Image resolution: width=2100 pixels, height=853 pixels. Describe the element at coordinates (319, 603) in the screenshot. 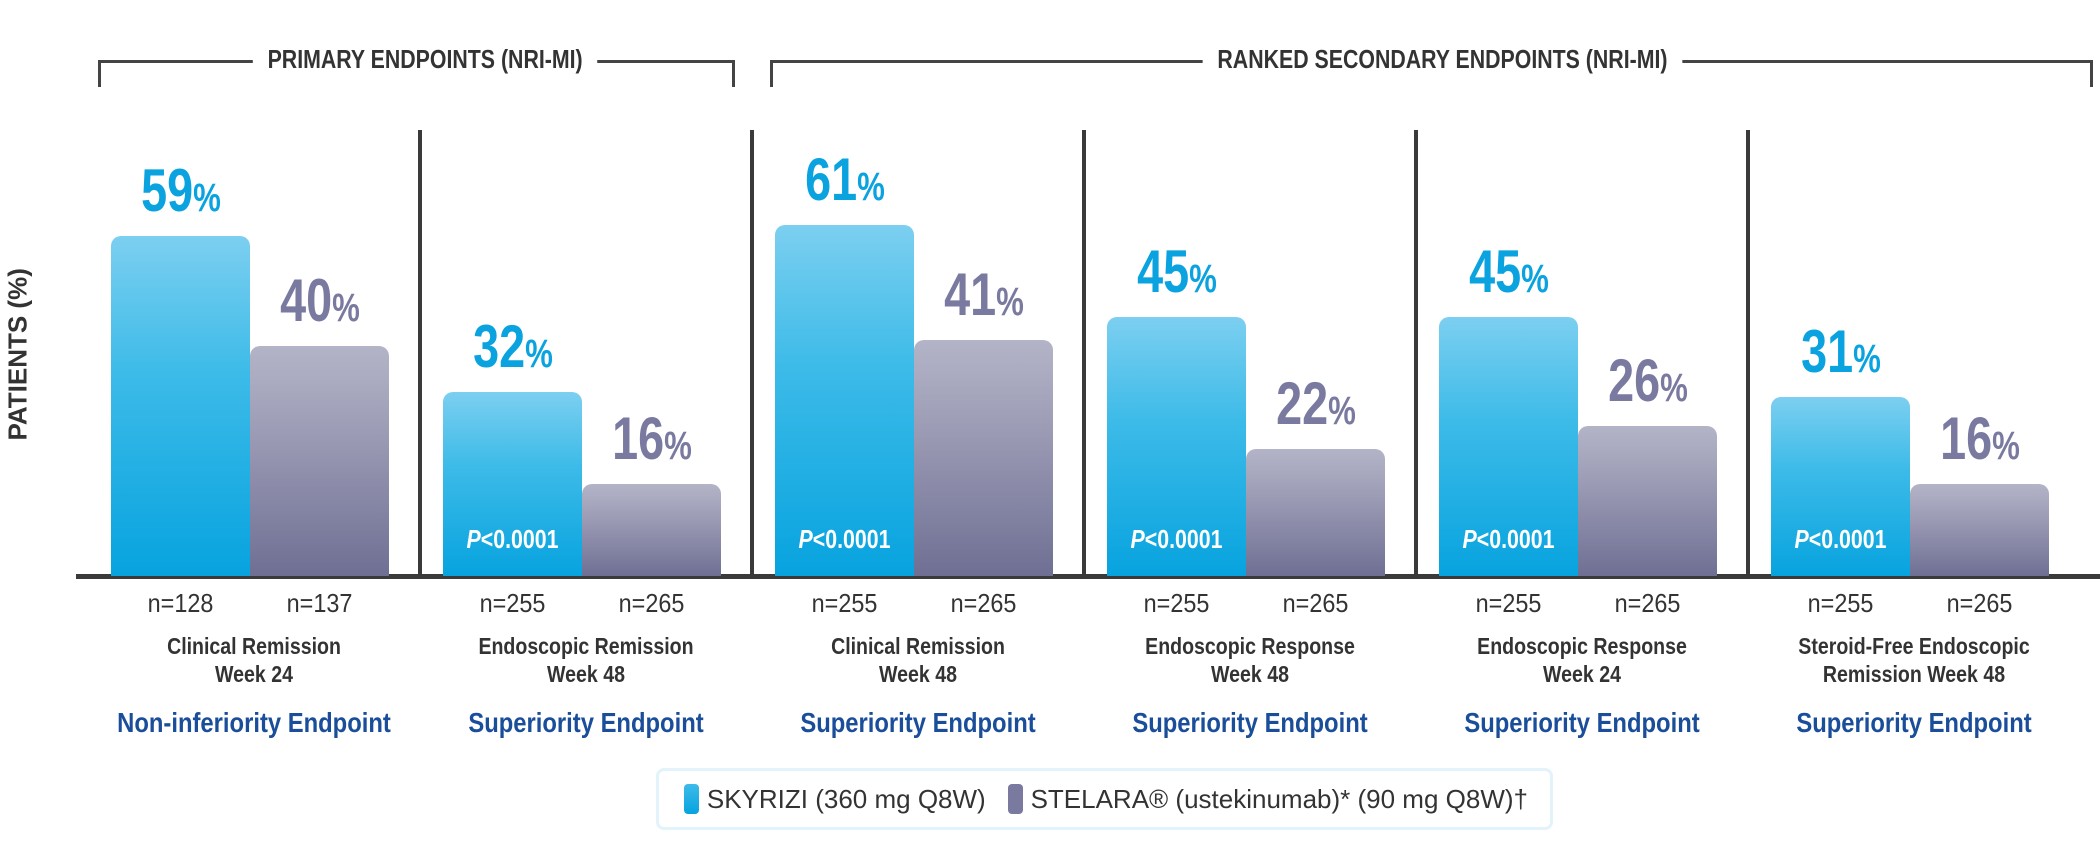

I see `sample-size-label: n=137` at that location.